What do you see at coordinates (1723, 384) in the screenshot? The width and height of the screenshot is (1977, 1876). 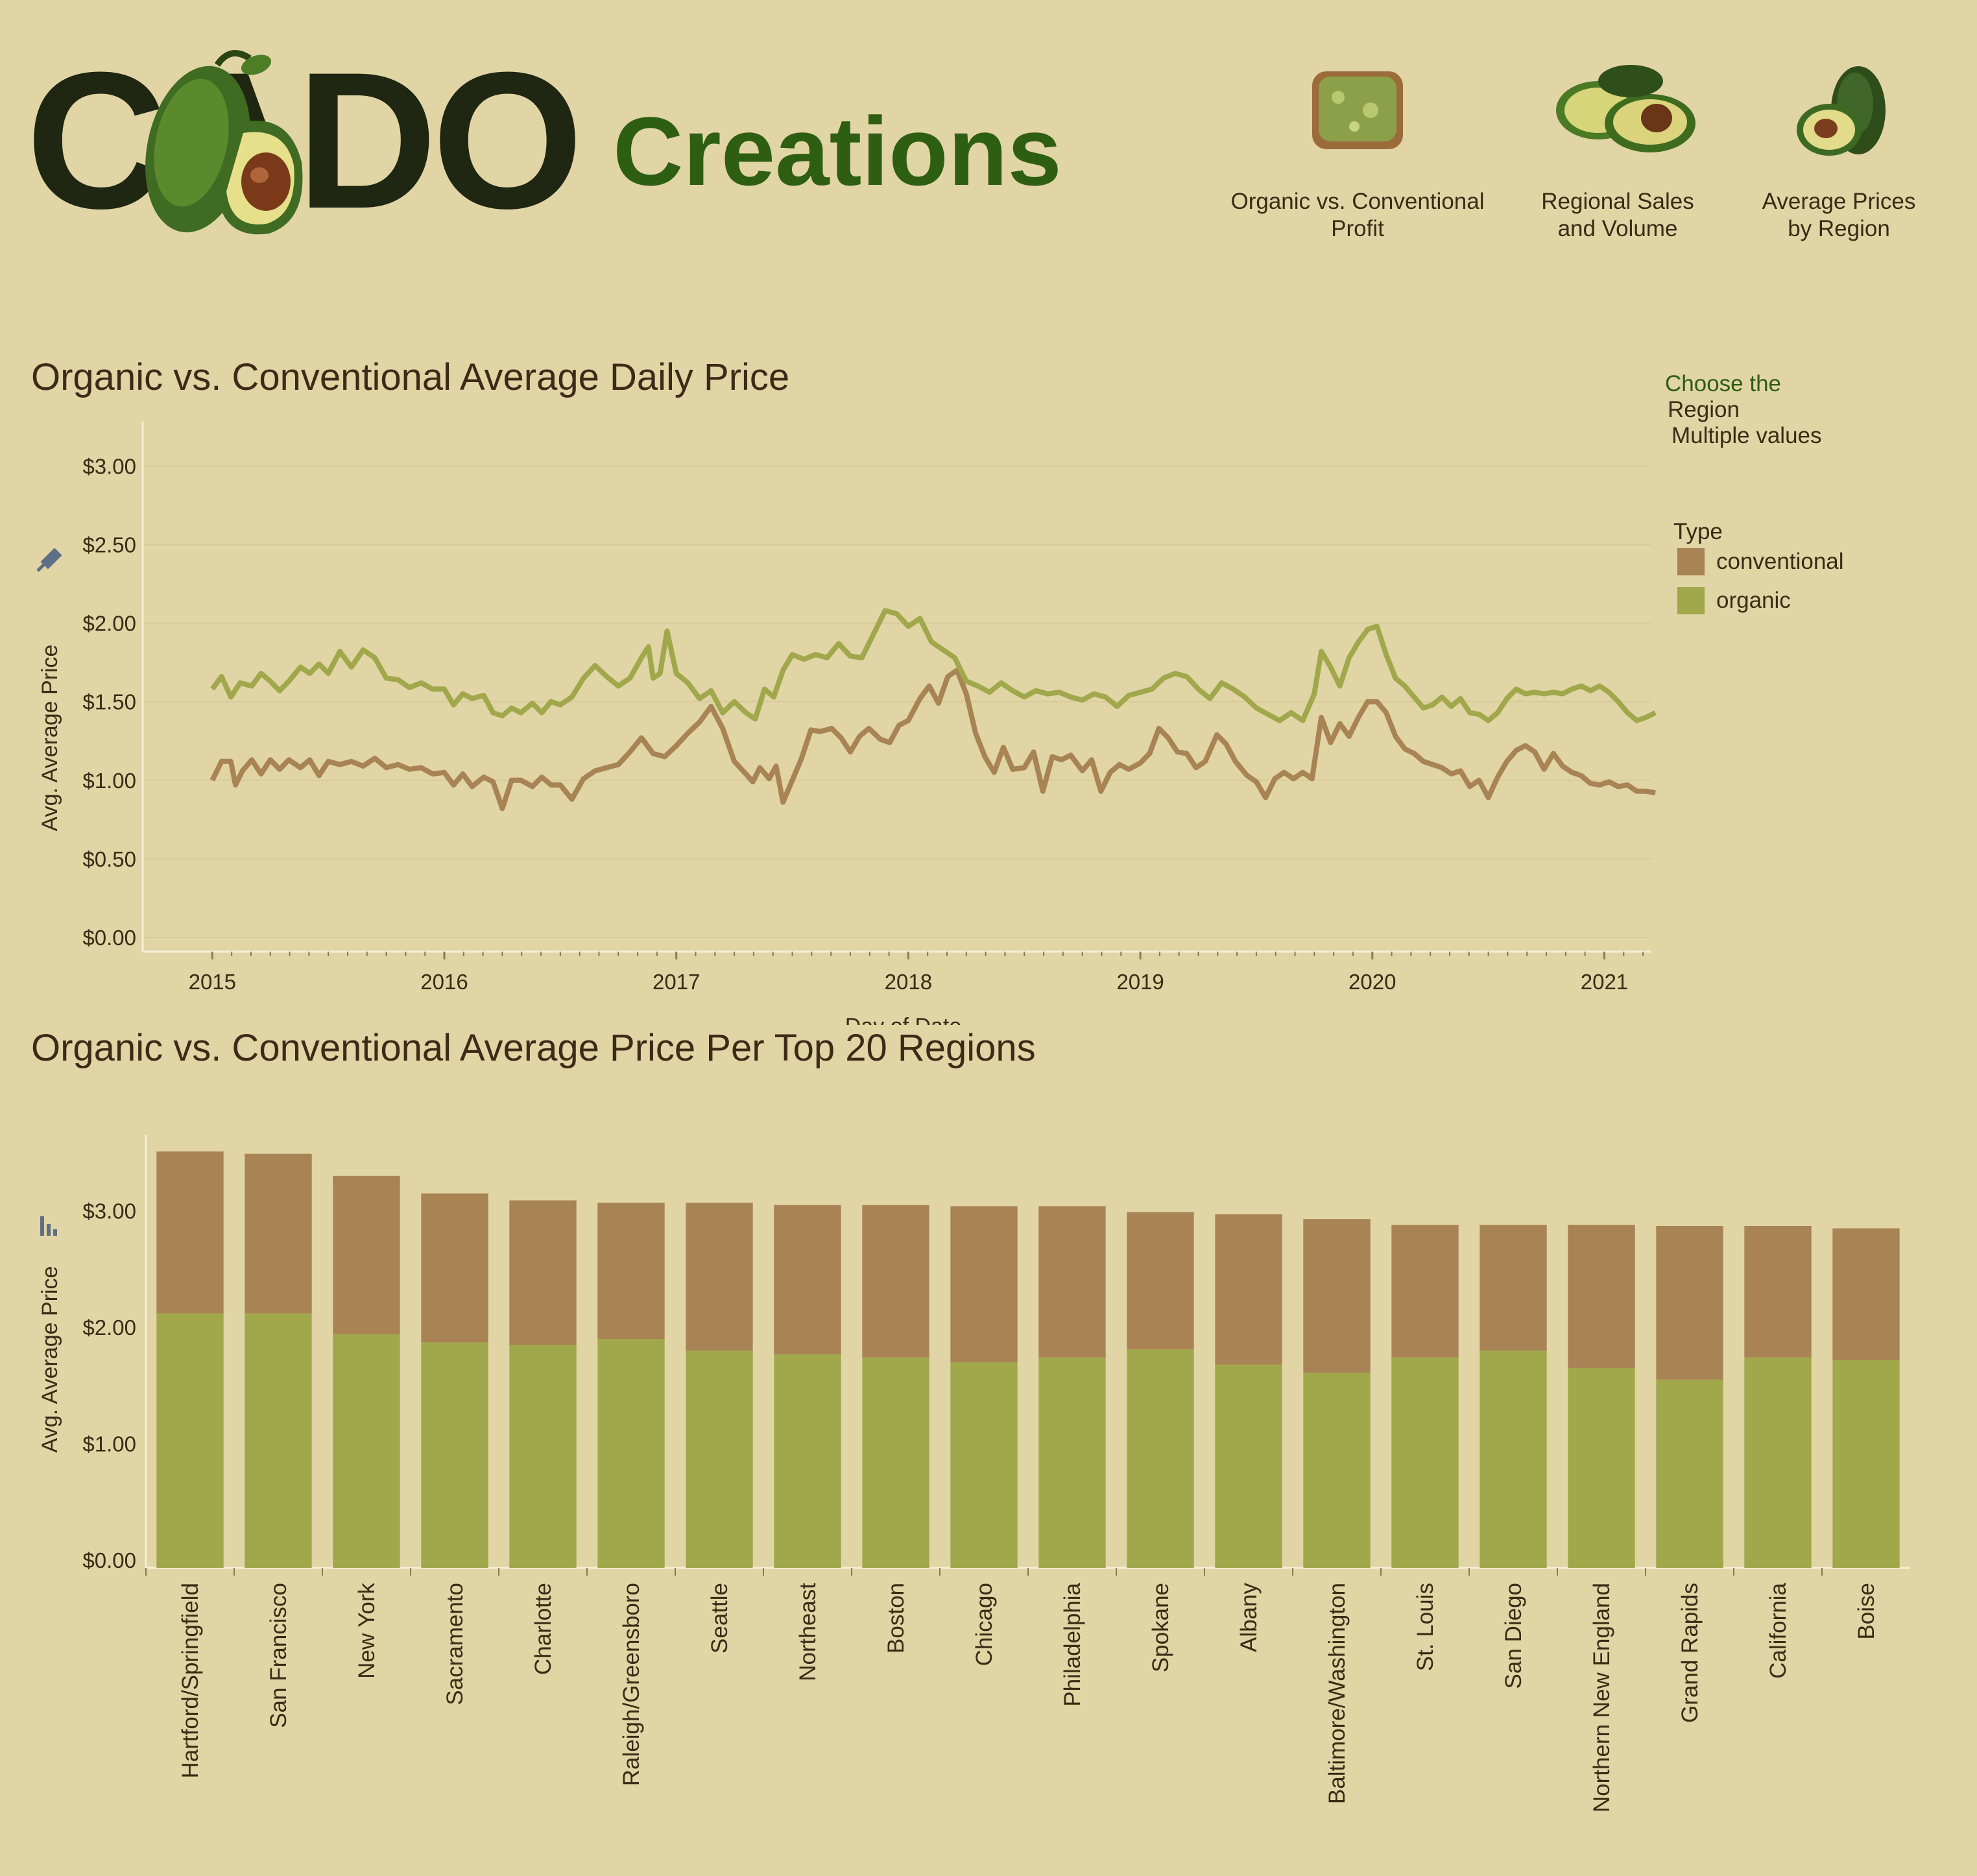 I see `filter-title: Choose the` at bounding box center [1723, 384].